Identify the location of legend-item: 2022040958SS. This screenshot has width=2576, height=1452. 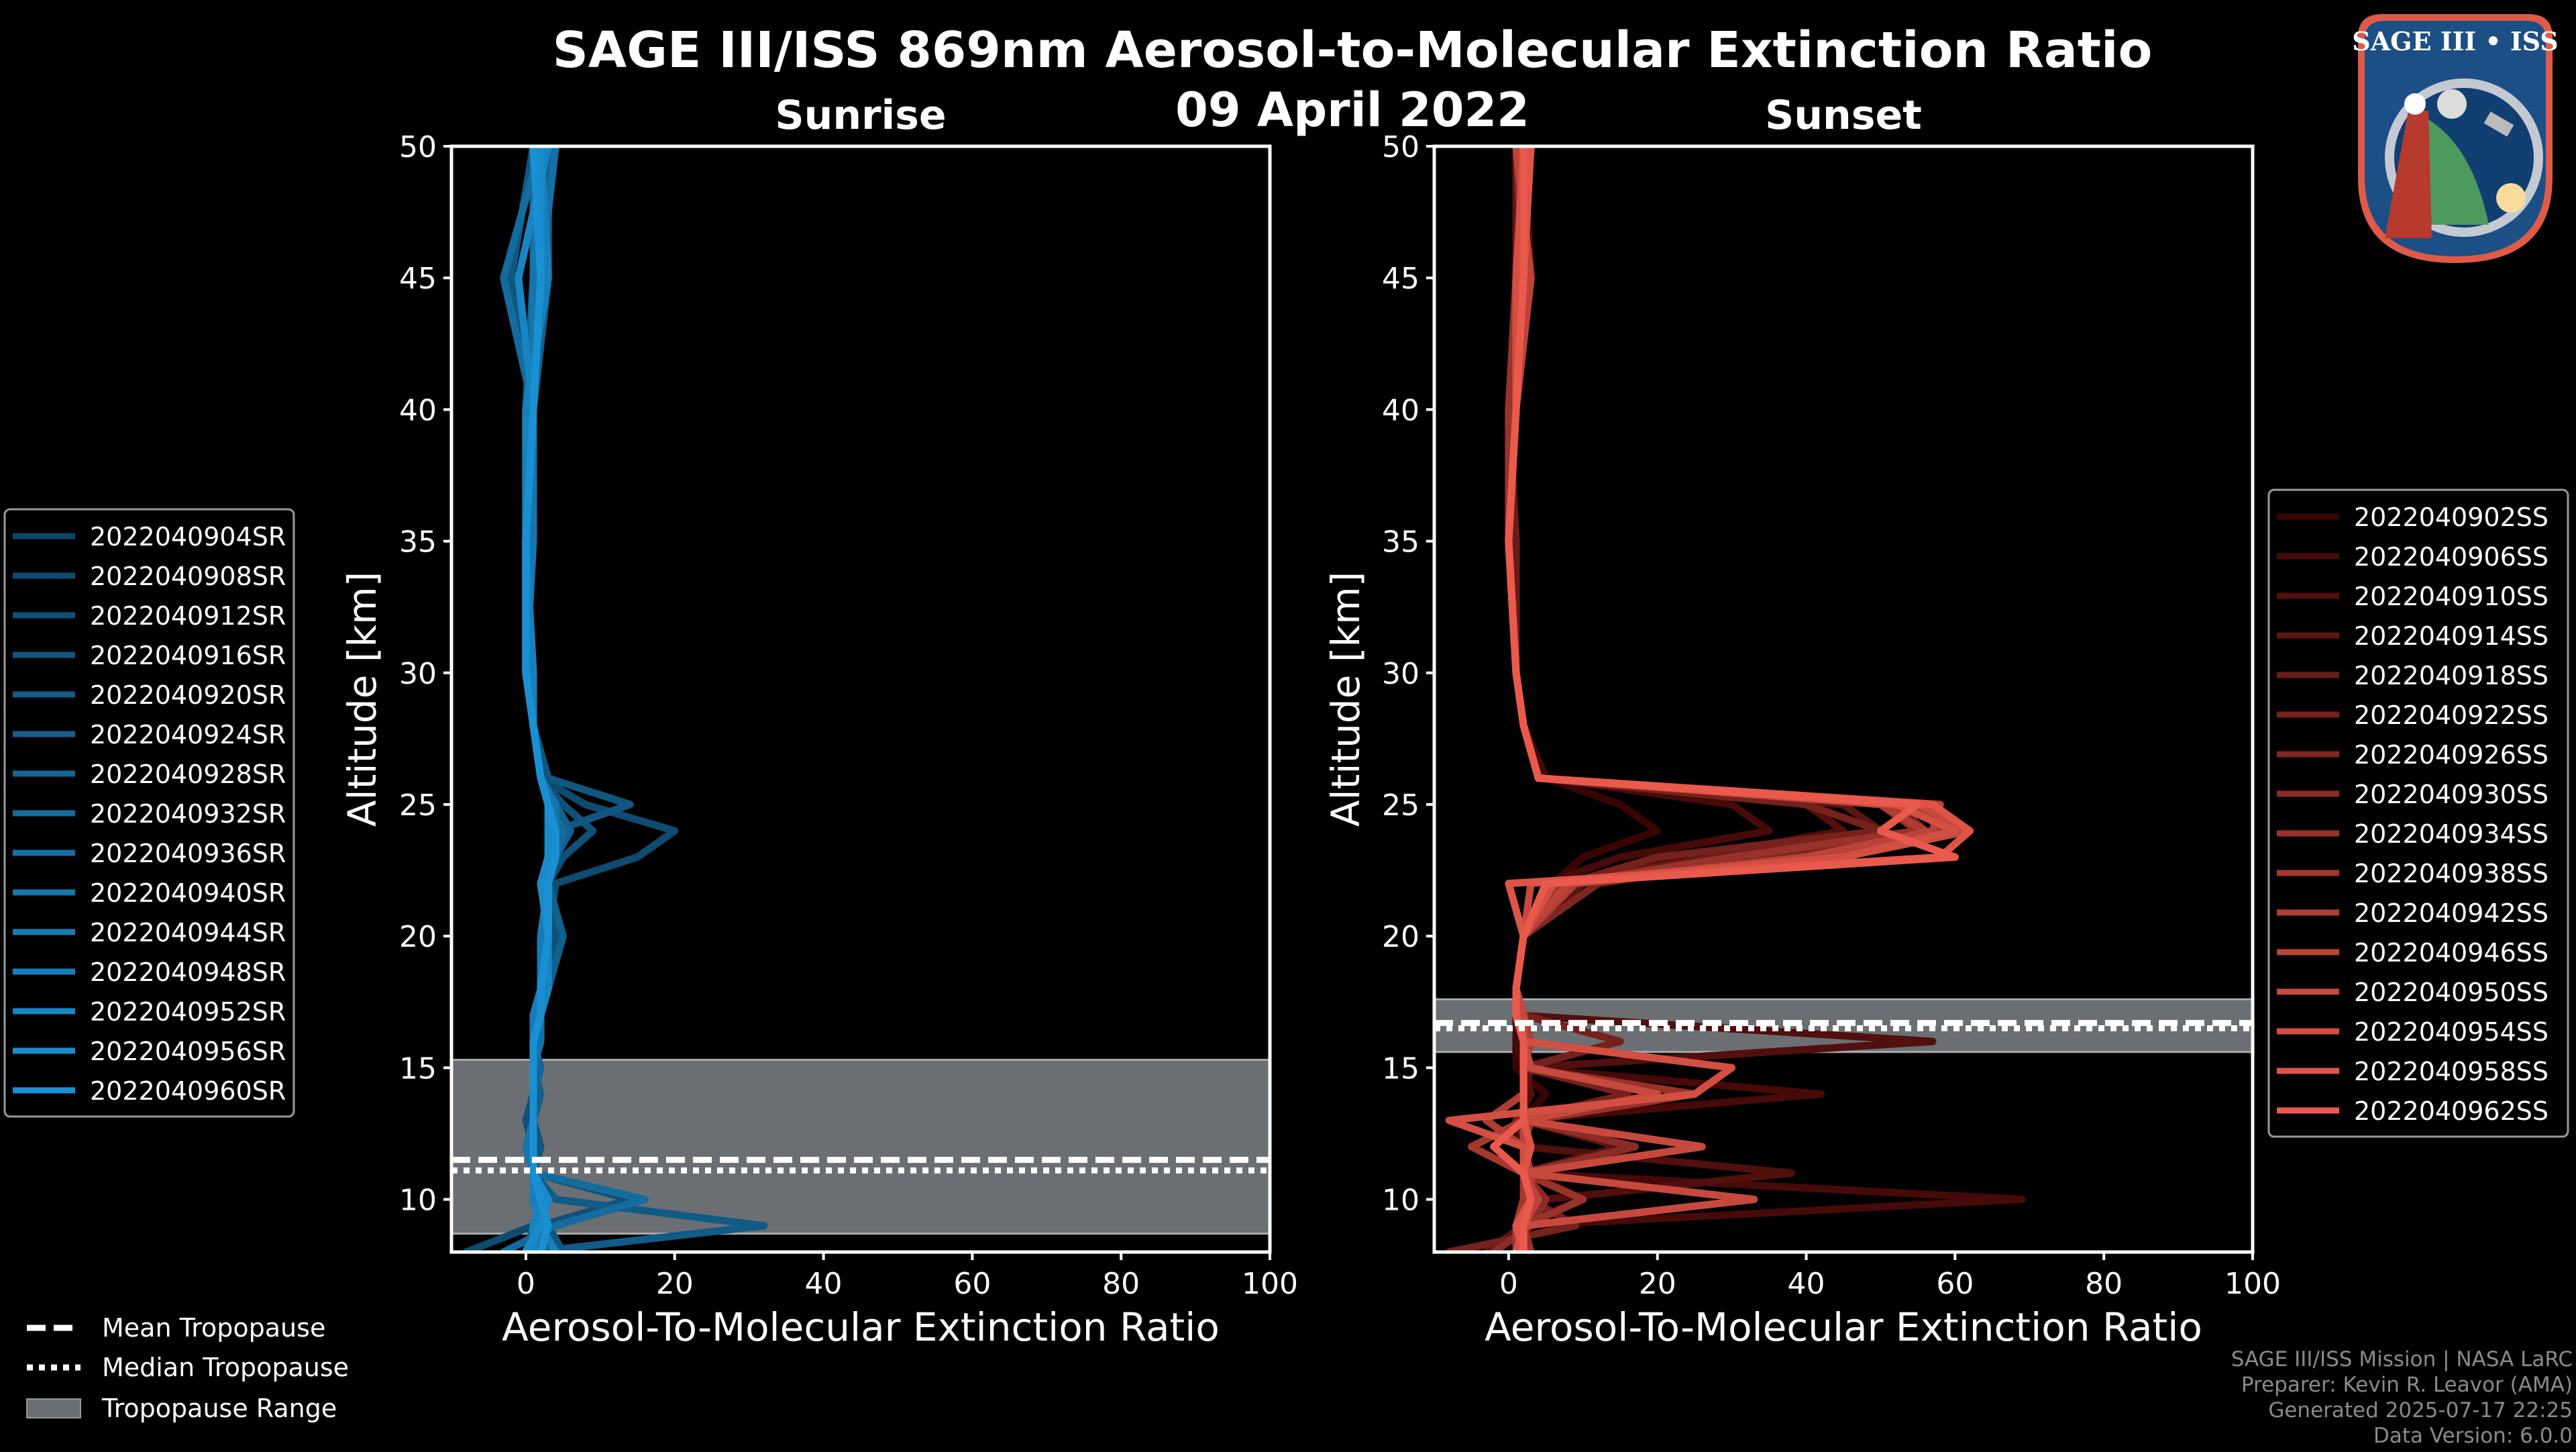
(2412, 1072).